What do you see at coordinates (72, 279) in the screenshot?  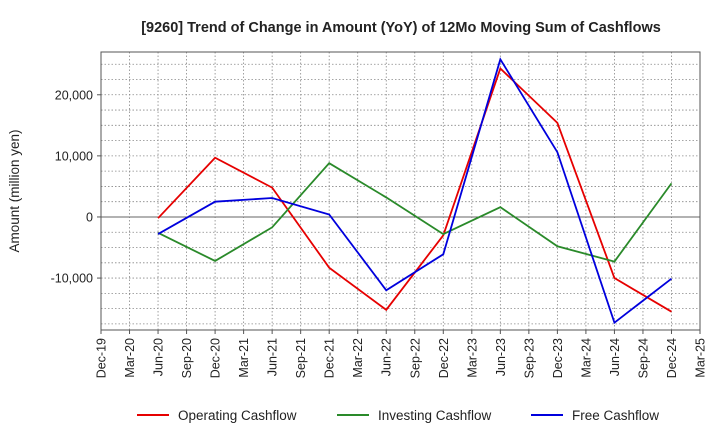 I see `y-tick-label: -10,000` at bounding box center [72, 279].